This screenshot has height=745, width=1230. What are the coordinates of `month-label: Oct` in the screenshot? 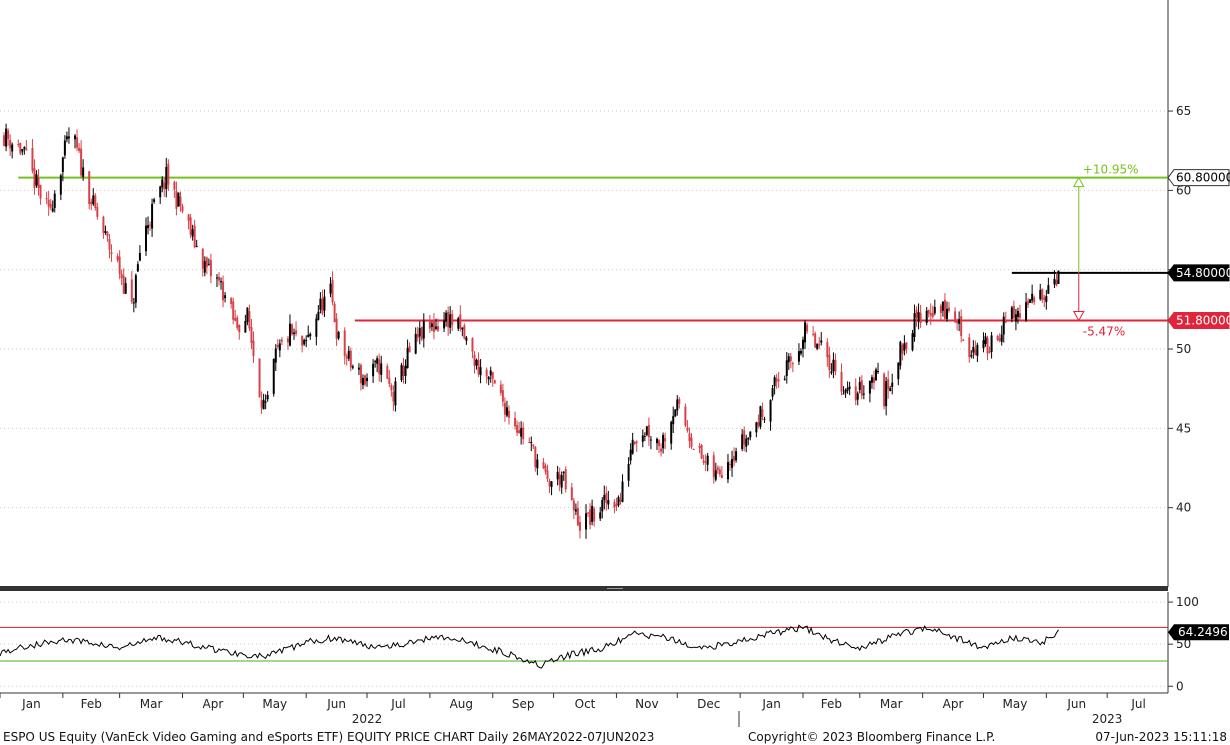 It's located at (585, 704).